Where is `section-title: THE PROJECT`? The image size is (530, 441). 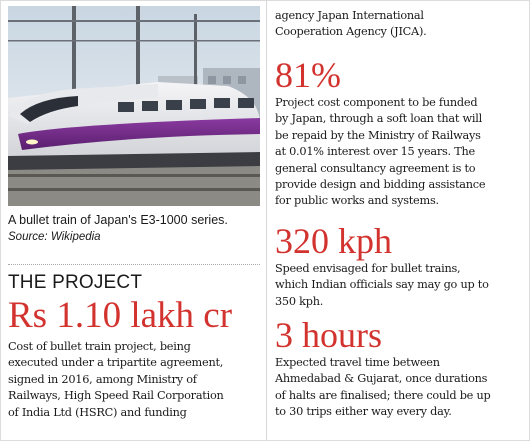 section-title: THE PROJECT is located at coordinates (75, 282).